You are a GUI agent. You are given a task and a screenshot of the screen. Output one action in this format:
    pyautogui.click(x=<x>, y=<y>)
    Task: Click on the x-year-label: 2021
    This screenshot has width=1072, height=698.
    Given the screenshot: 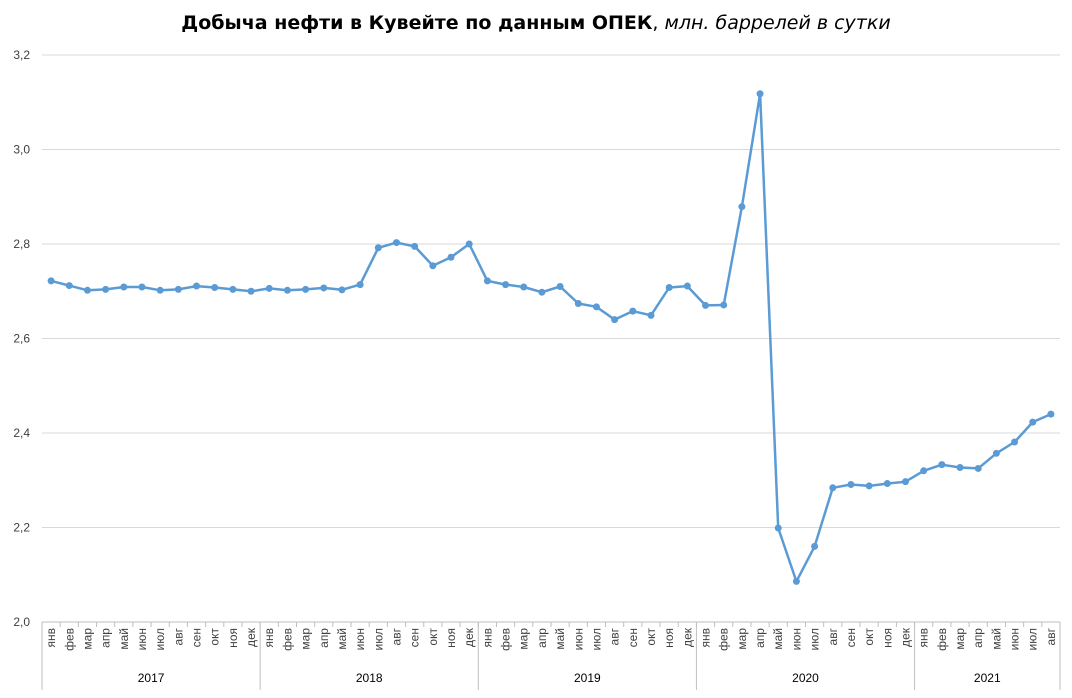 What is the action you would take?
    pyautogui.click(x=987, y=678)
    